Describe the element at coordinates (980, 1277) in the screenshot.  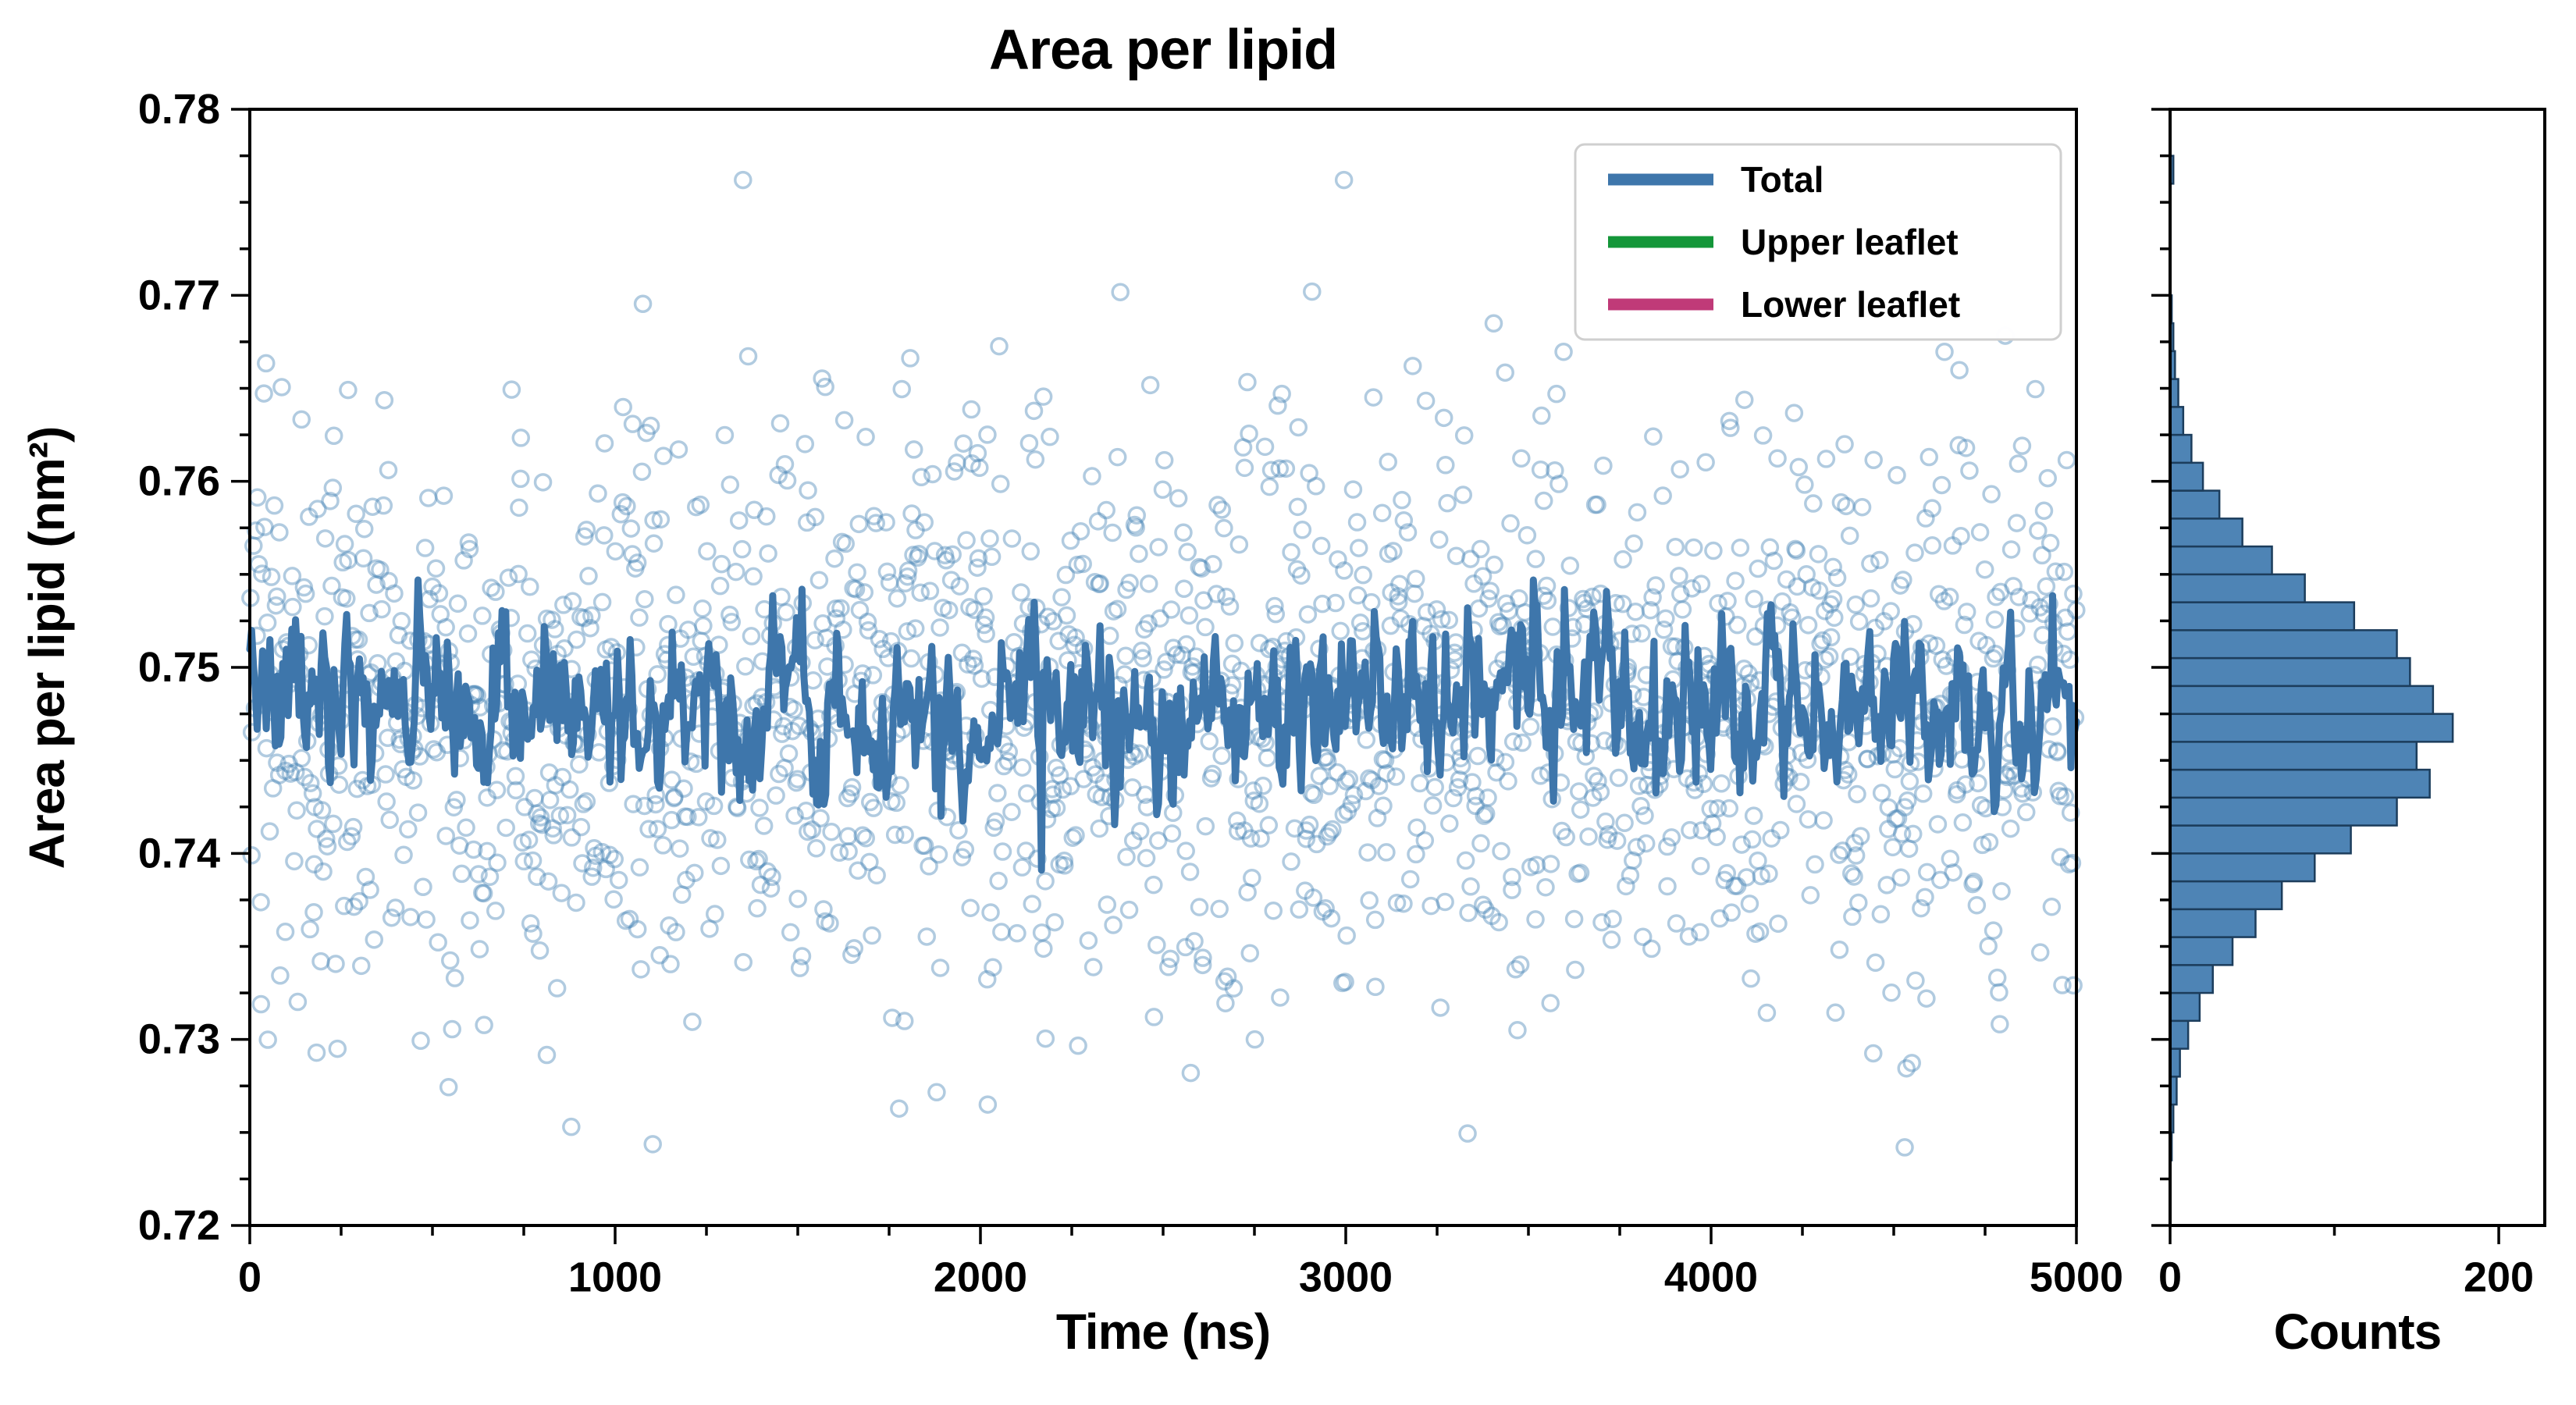
I see `x-tick-label: 2000` at that location.